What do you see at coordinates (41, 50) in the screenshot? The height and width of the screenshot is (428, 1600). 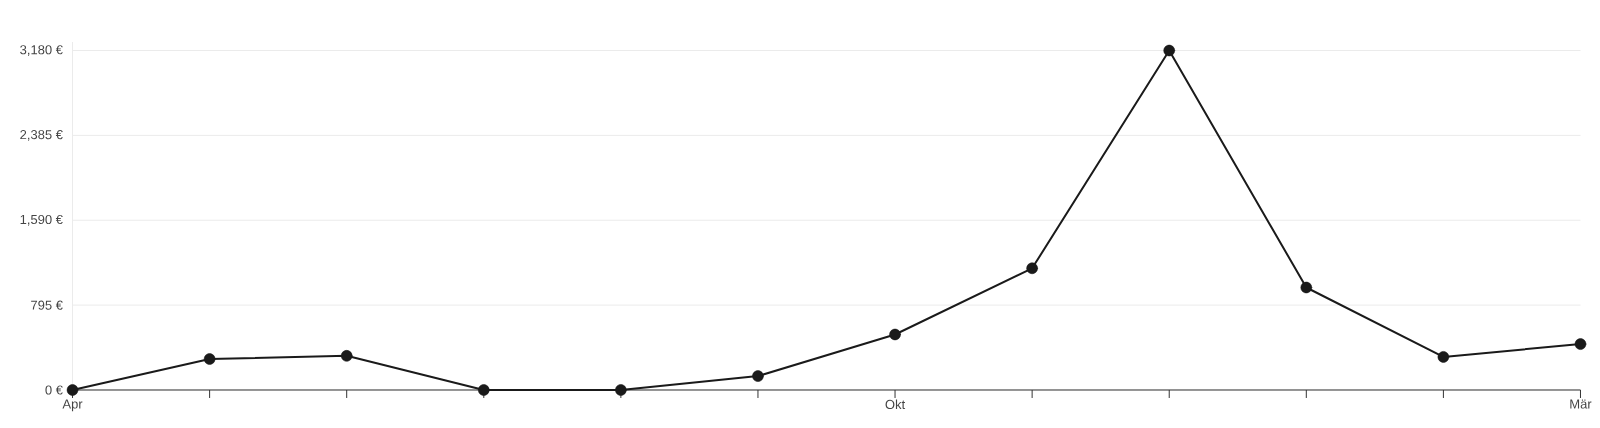 I see `y-tick-label: 3,180 €` at bounding box center [41, 50].